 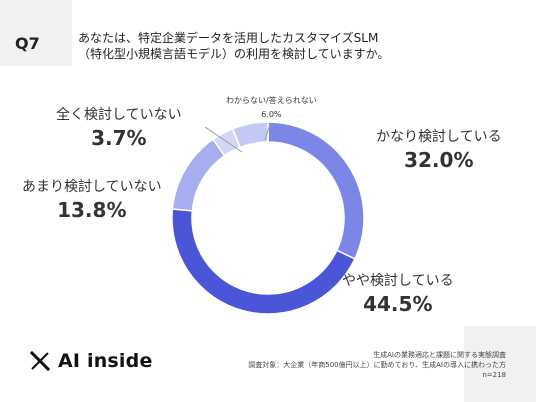 What do you see at coordinates (439, 160) in the screenshot?
I see `value-label: 32.0%` at bounding box center [439, 160].